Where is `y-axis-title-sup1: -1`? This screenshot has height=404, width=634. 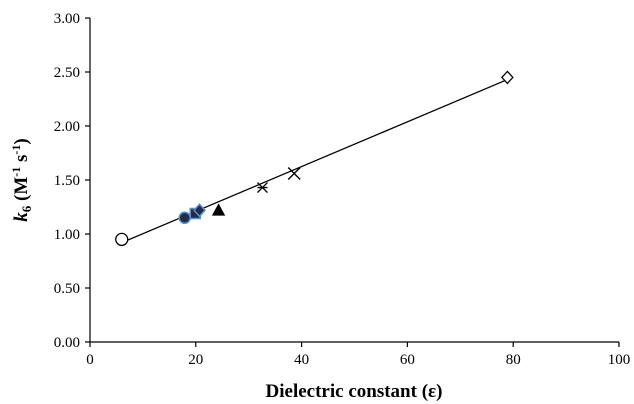 y-axis-title-sup1: -1 is located at coordinates (16, 172).